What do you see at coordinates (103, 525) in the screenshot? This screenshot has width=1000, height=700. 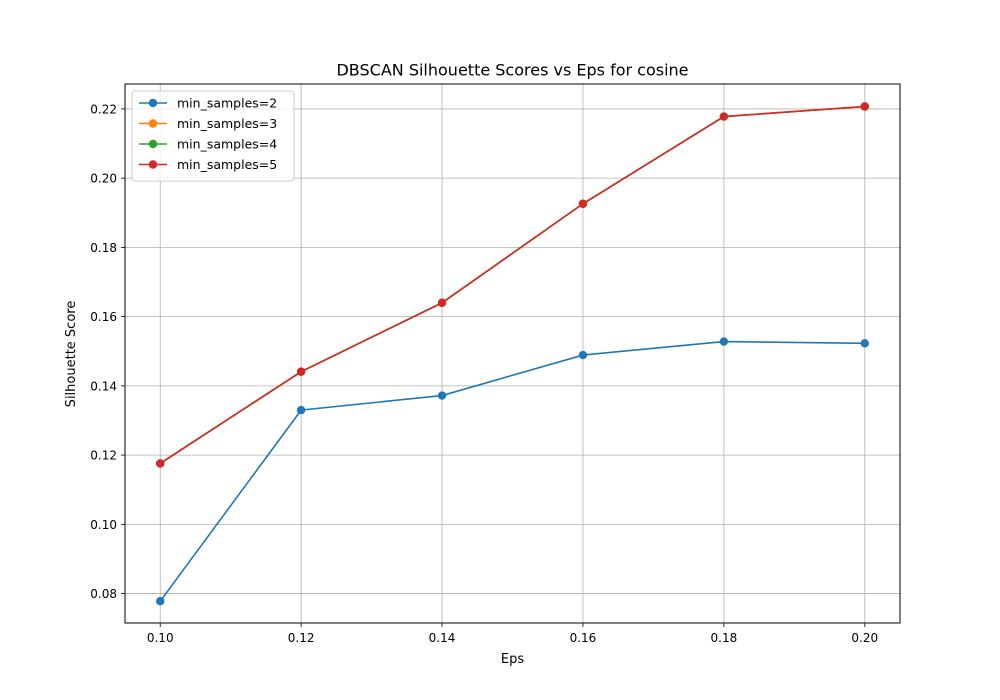 I see `y-tick-label: 0.10` at bounding box center [103, 525].